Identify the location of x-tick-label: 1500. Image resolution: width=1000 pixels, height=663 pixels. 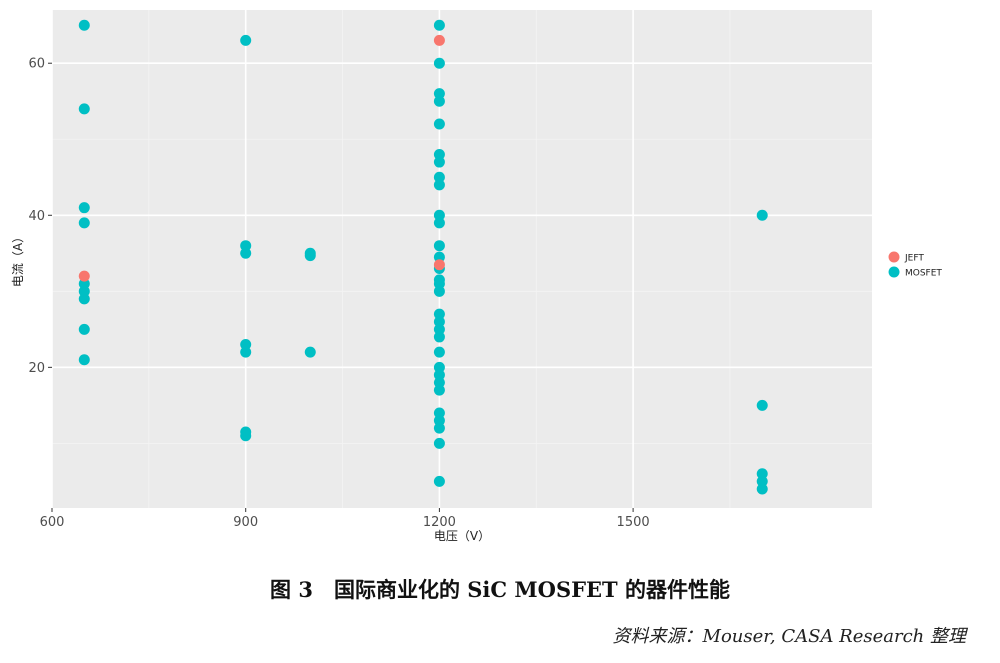
(633, 522).